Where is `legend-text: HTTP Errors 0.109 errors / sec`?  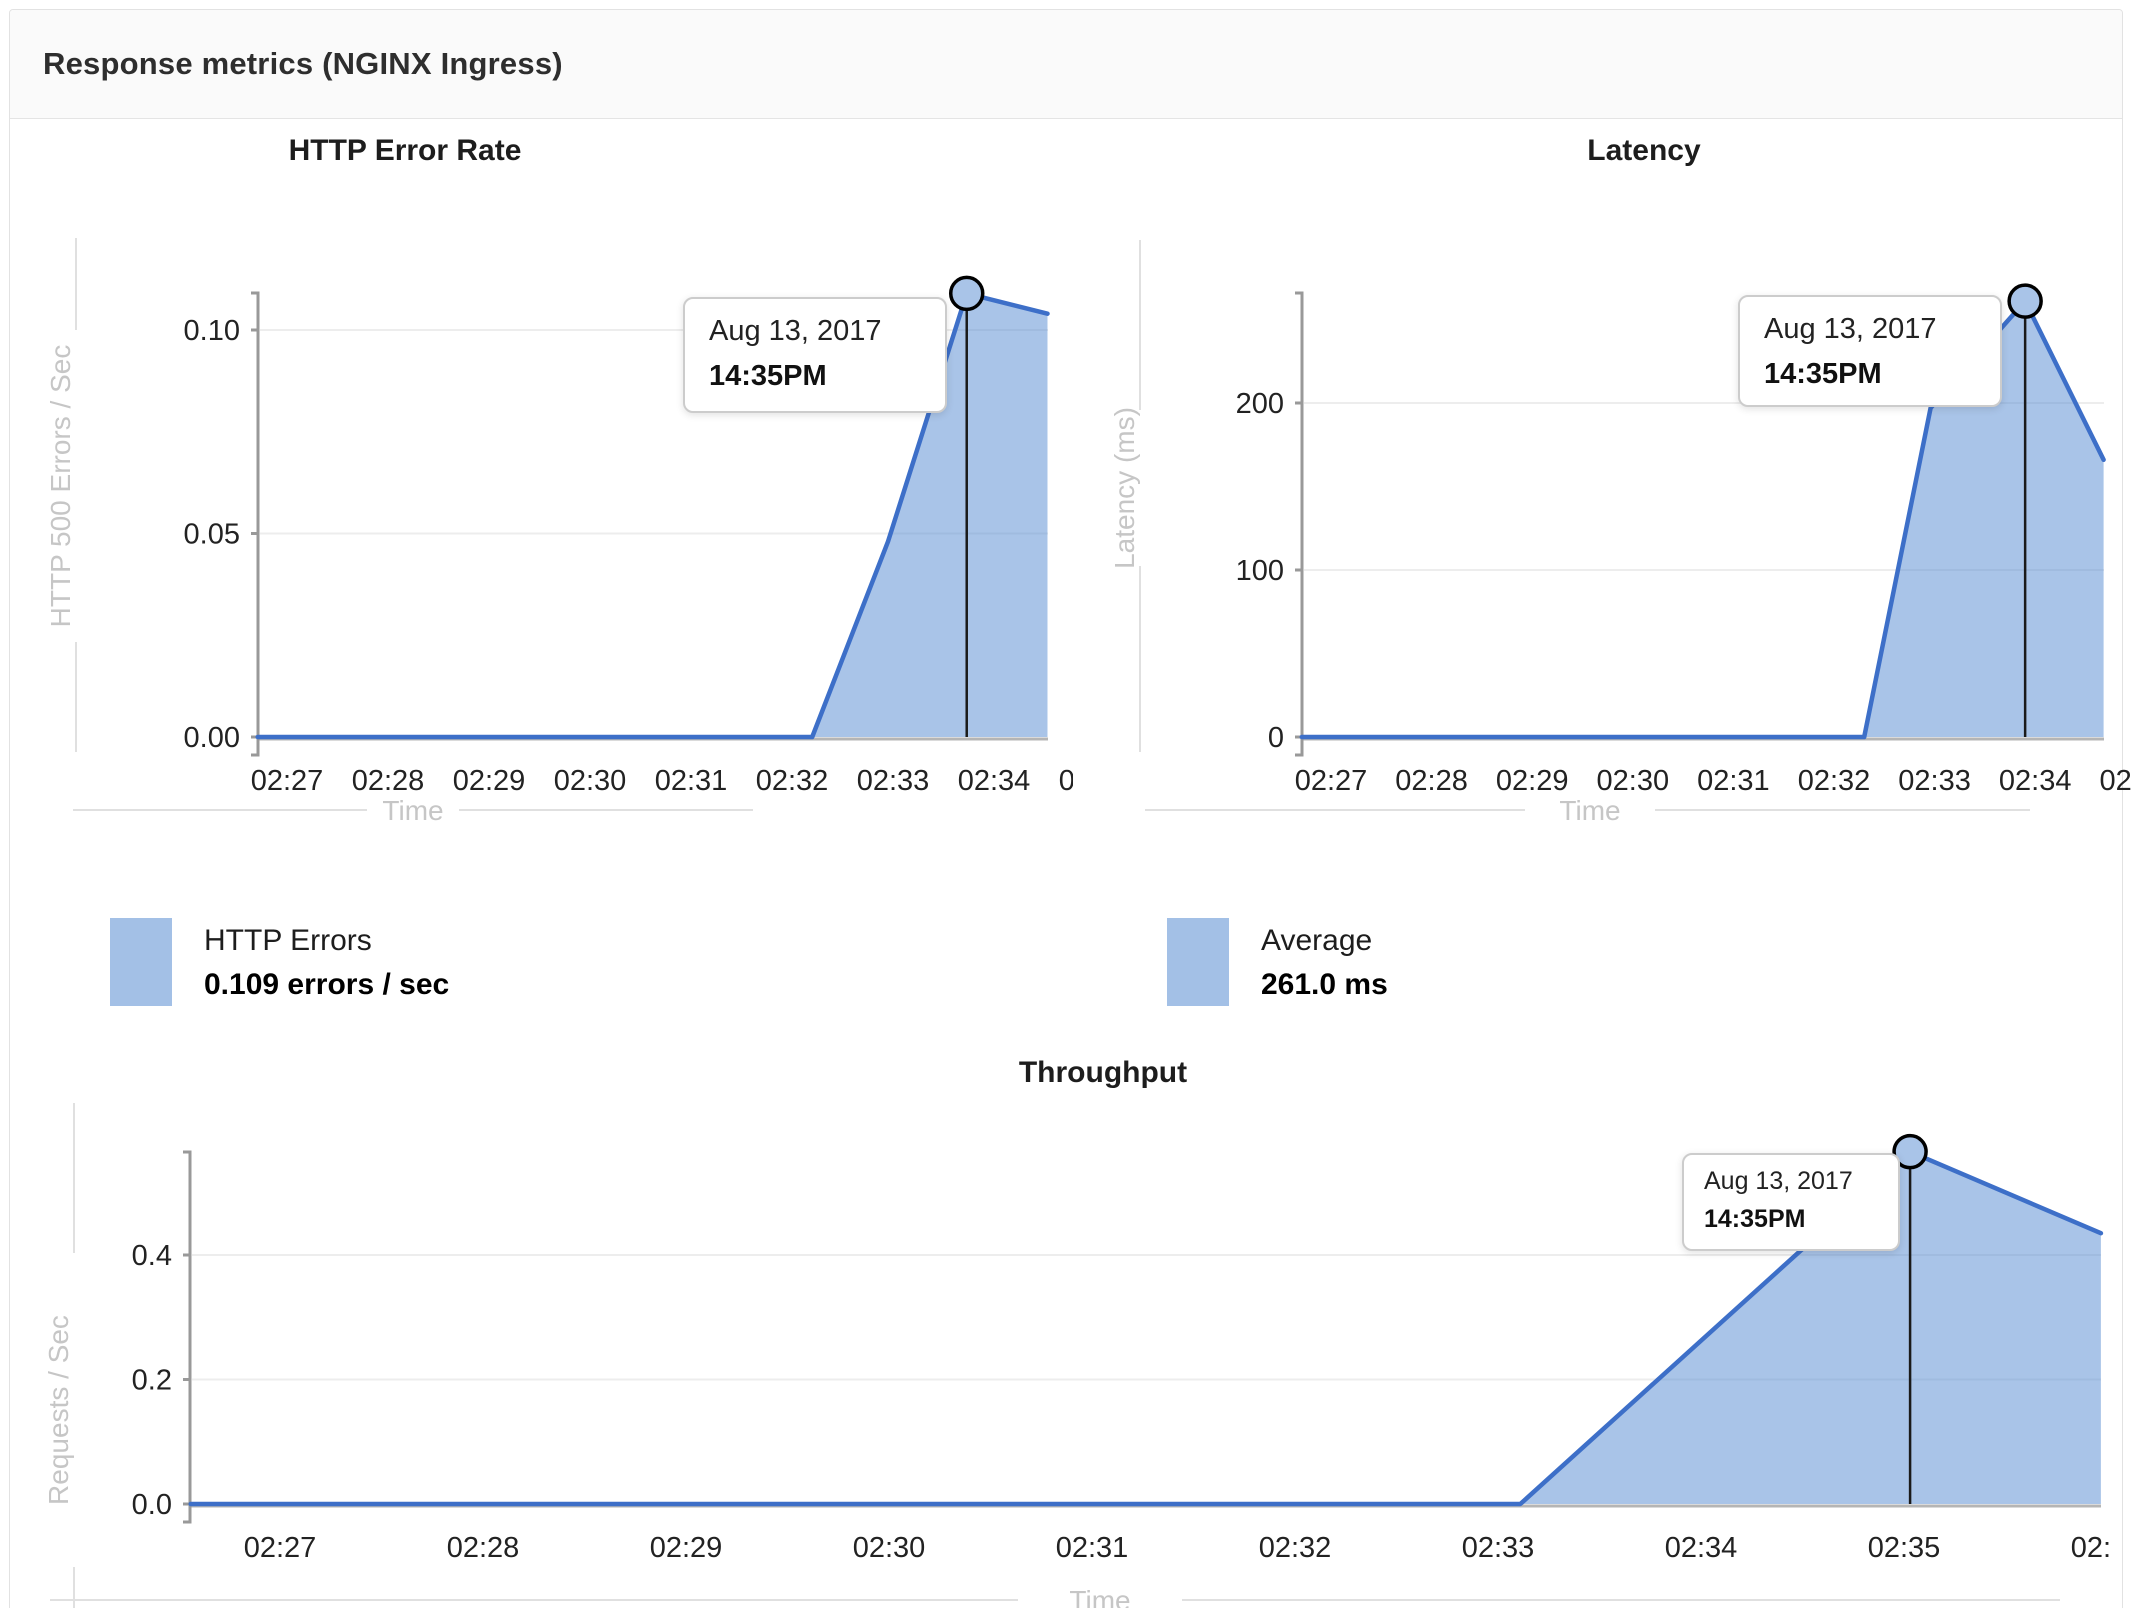 legend-text: HTTP Errors 0.109 errors / sec is located at coordinates (326, 962).